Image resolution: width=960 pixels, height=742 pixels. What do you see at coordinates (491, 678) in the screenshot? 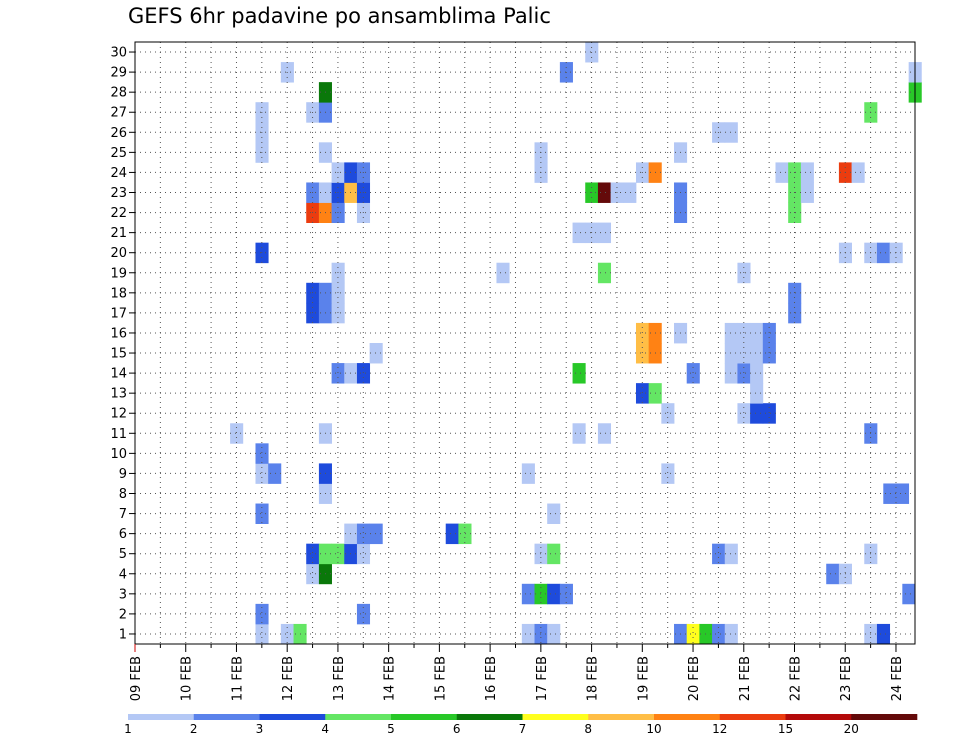
I see `x-tick-label: 16 FEB` at bounding box center [491, 678].